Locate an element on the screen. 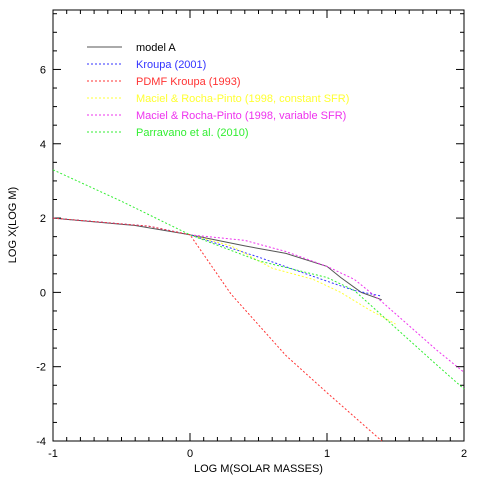 This screenshot has width=491, height=491. y-tick-label: -4 is located at coordinates (41, 442).